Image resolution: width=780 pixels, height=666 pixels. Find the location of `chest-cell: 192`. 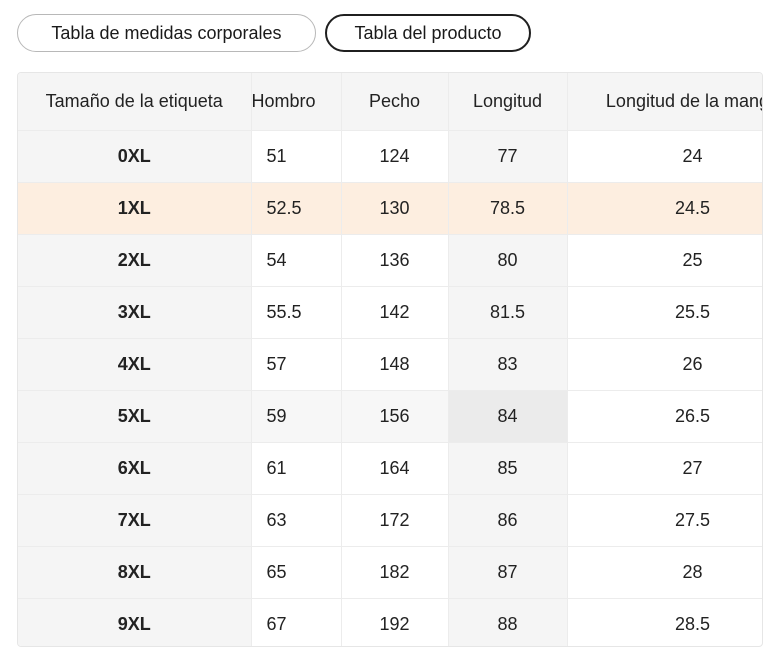

chest-cell: 192 is located at coordinates (395, 622).